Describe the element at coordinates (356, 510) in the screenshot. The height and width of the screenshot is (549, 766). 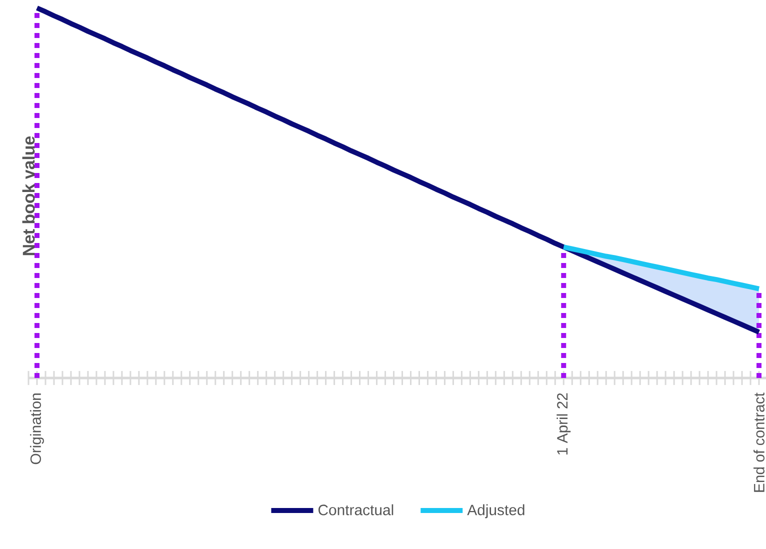
I see `legend-label: Contractual` at that location.